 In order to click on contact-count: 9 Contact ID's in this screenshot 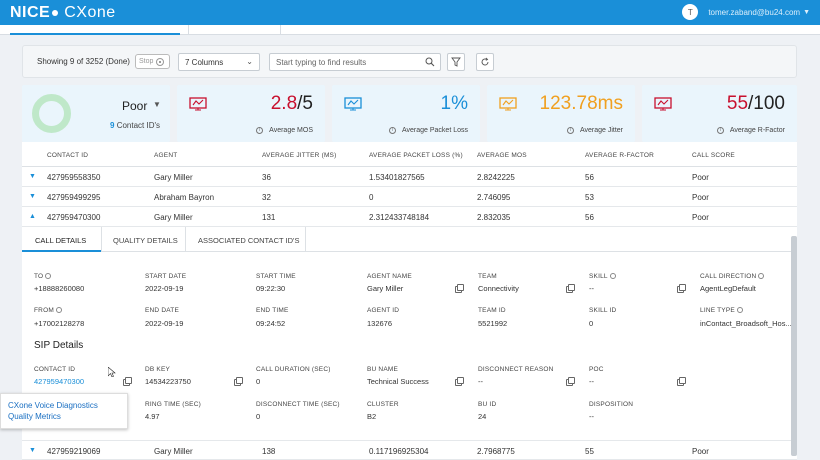, I will do `click(135, 125)`.